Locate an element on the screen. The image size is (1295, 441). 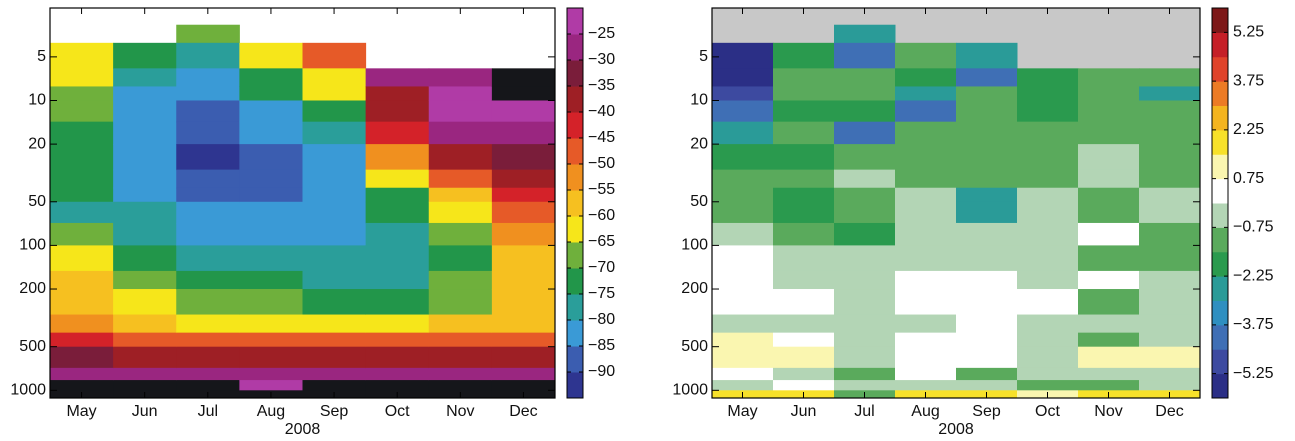
y-tick-label: 200 is located at coordinates (694, 288).